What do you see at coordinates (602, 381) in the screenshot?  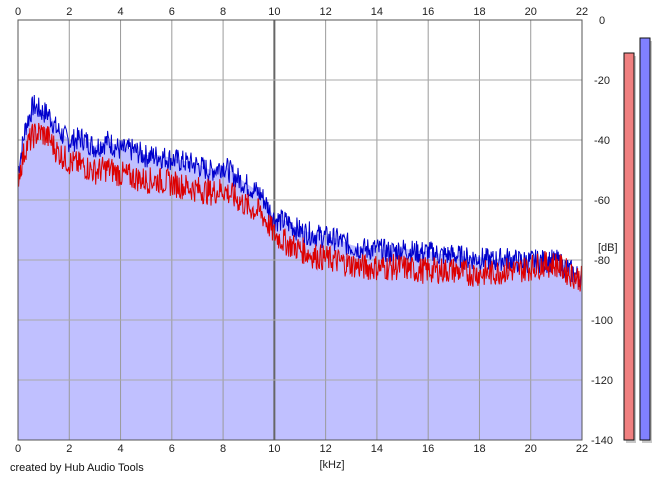 I see `y-tick-label: -120` at bounding box center [602, 381].